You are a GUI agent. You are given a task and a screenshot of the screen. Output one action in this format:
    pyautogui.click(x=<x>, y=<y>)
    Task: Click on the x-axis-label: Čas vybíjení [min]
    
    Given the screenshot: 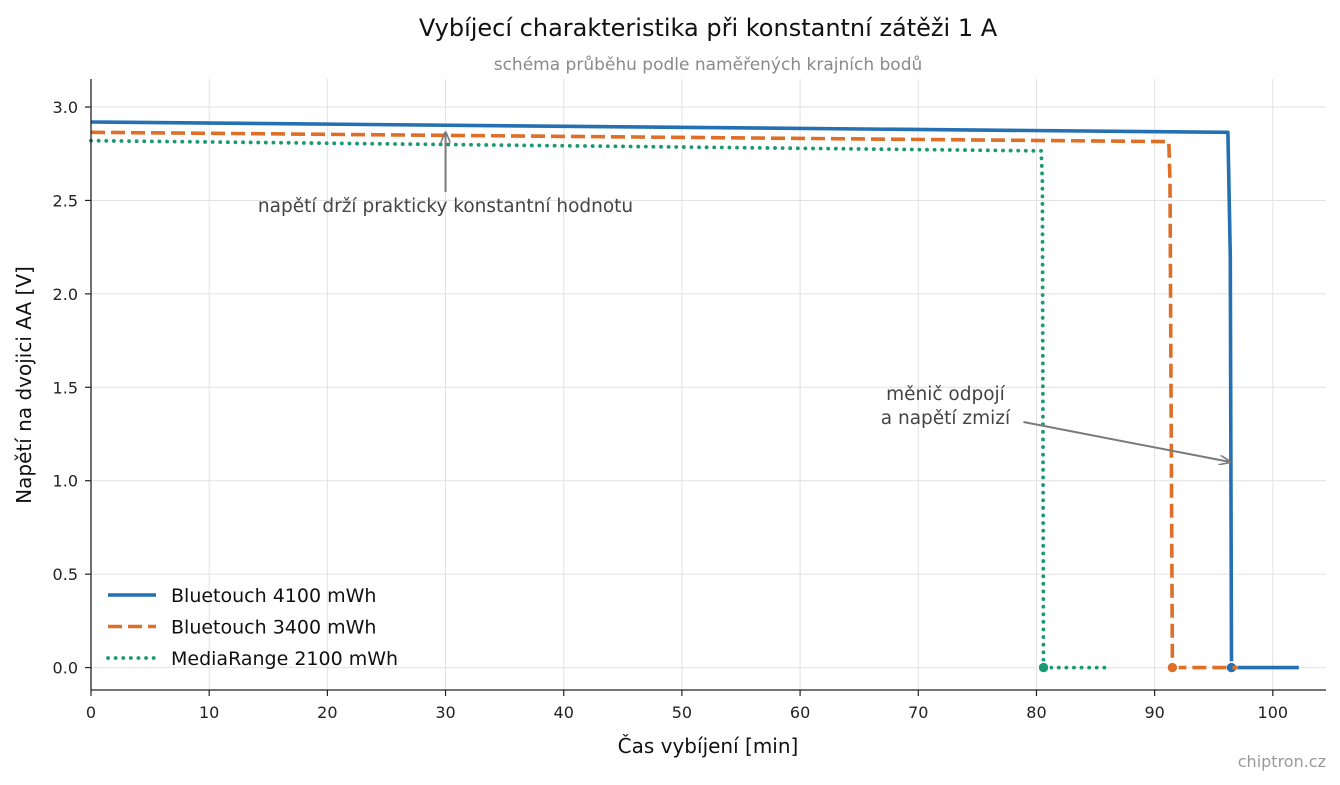 What is the action you would take?
    pyautogui.click(x=708, y=746)
    